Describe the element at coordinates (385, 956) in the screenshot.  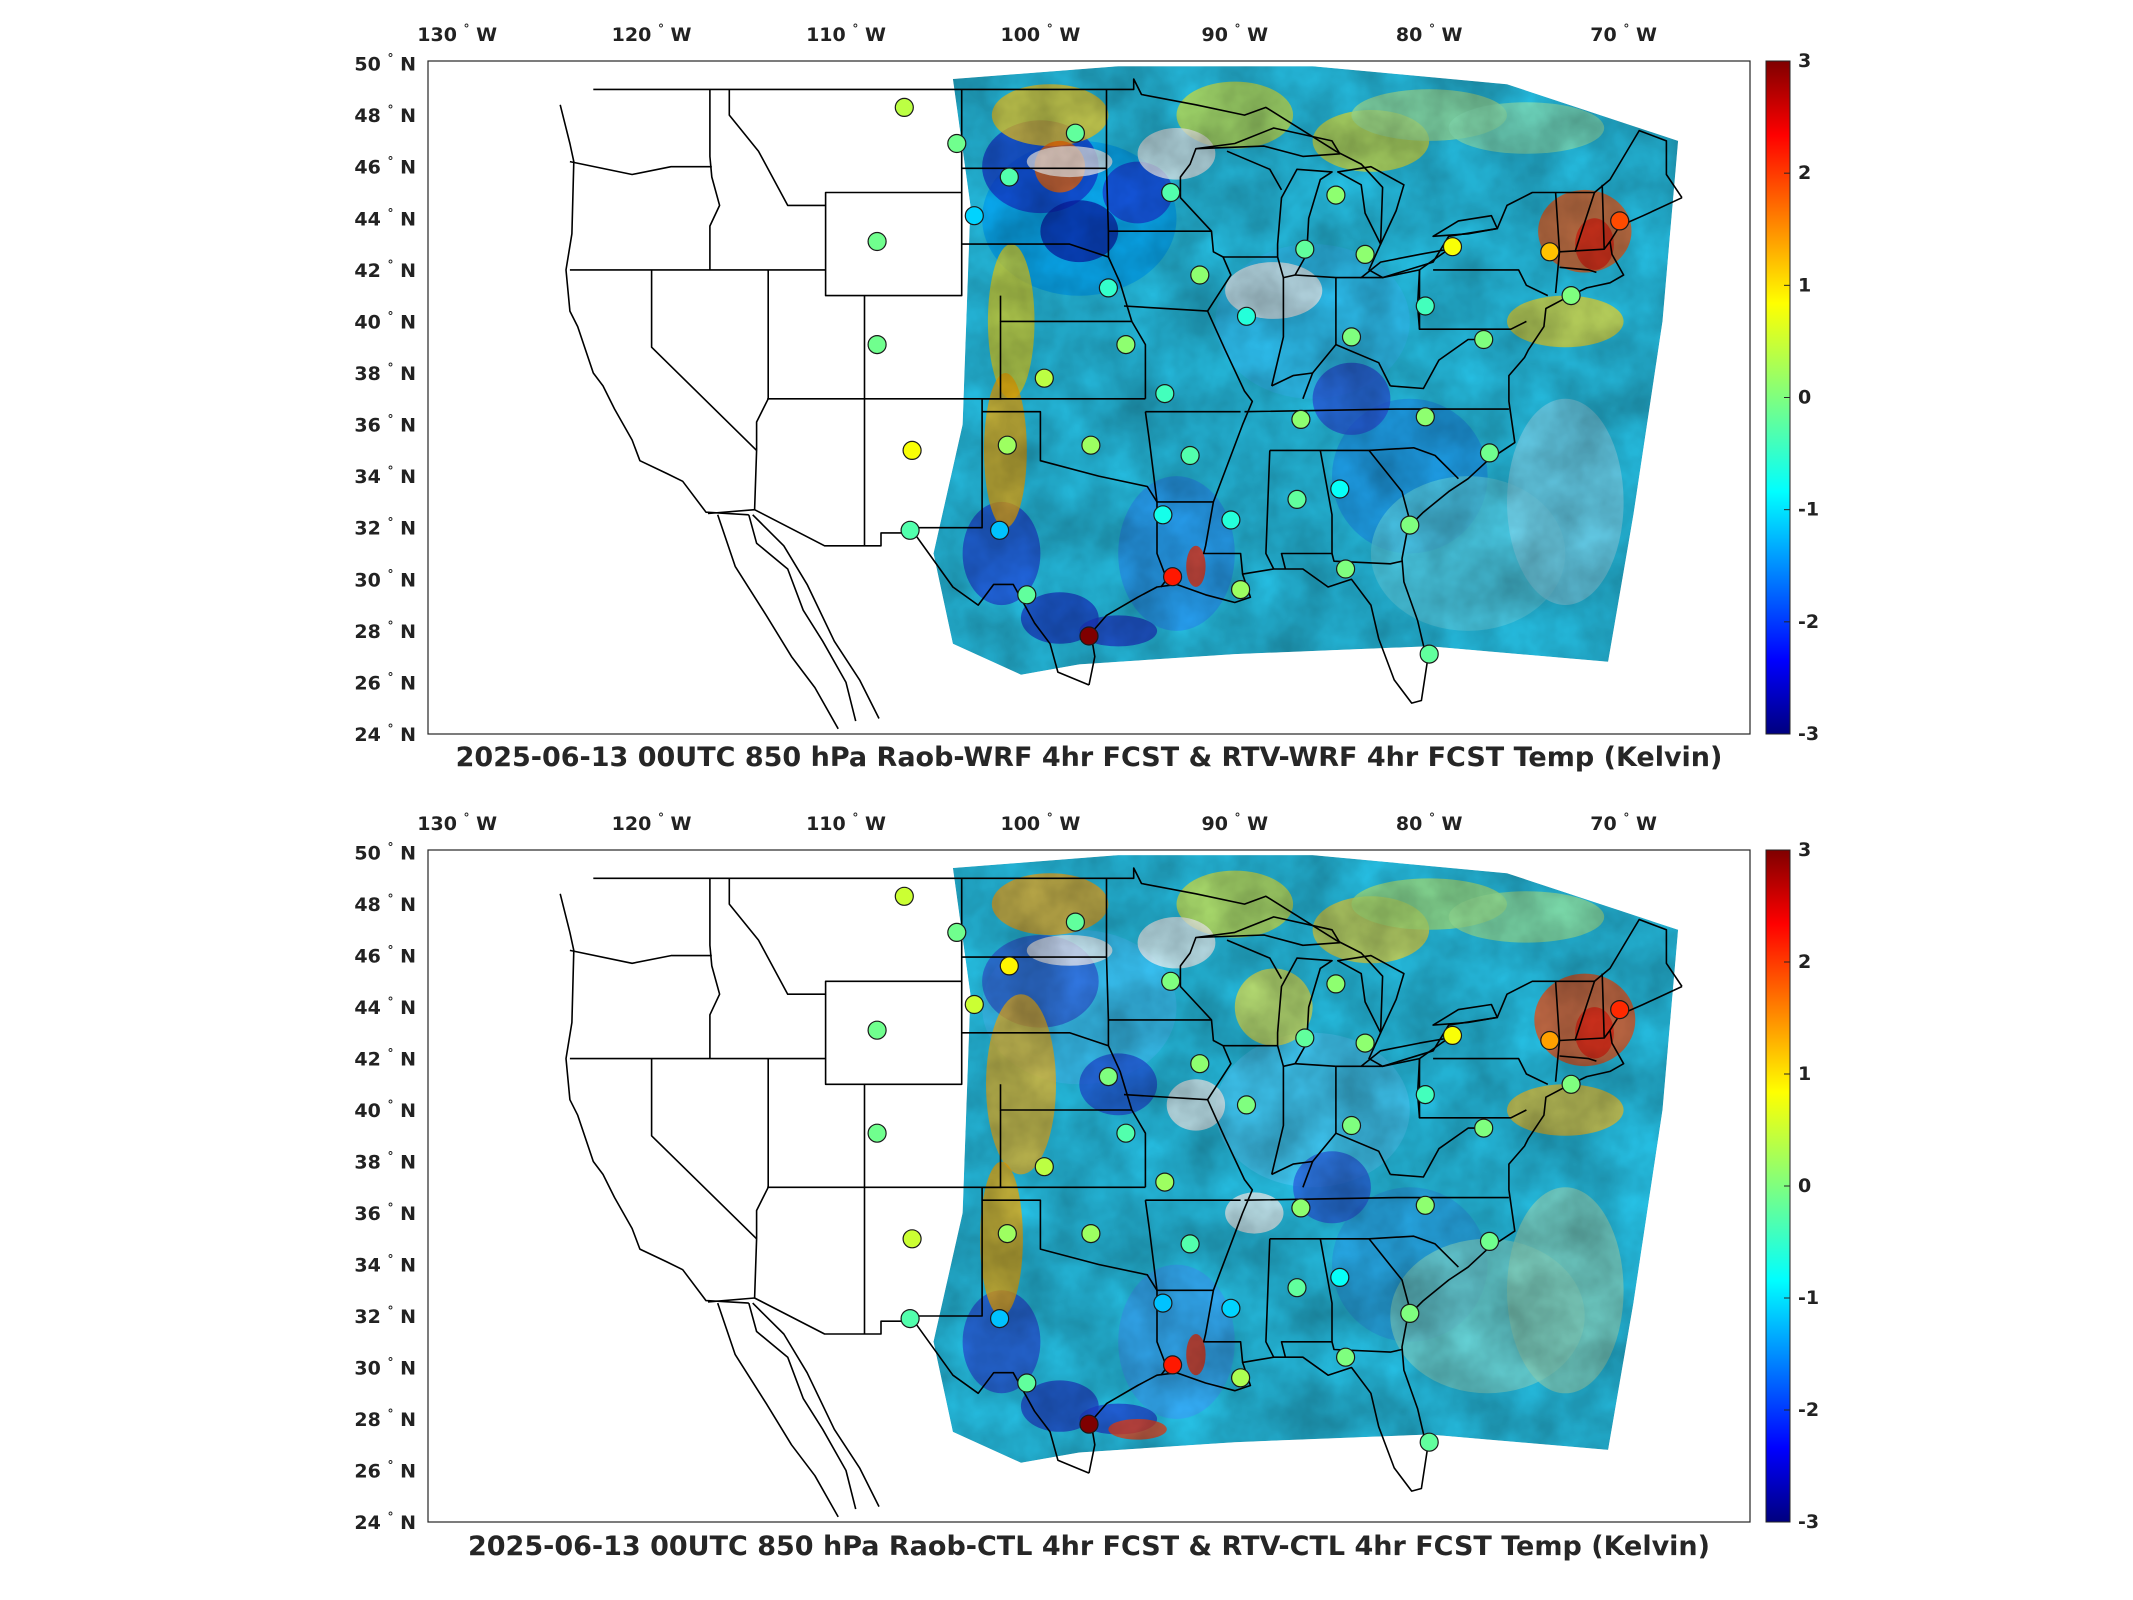
I see `lat-tick-label: 46 ° N` at that location.